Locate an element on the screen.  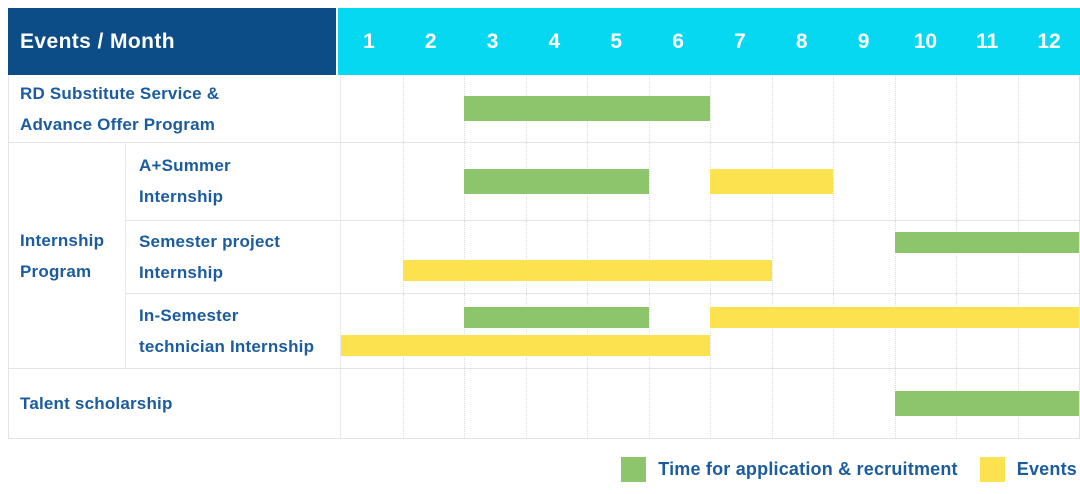
row-label-a-plus-summer-internship: A+Summer Internship is located at coordinates (232, 181).